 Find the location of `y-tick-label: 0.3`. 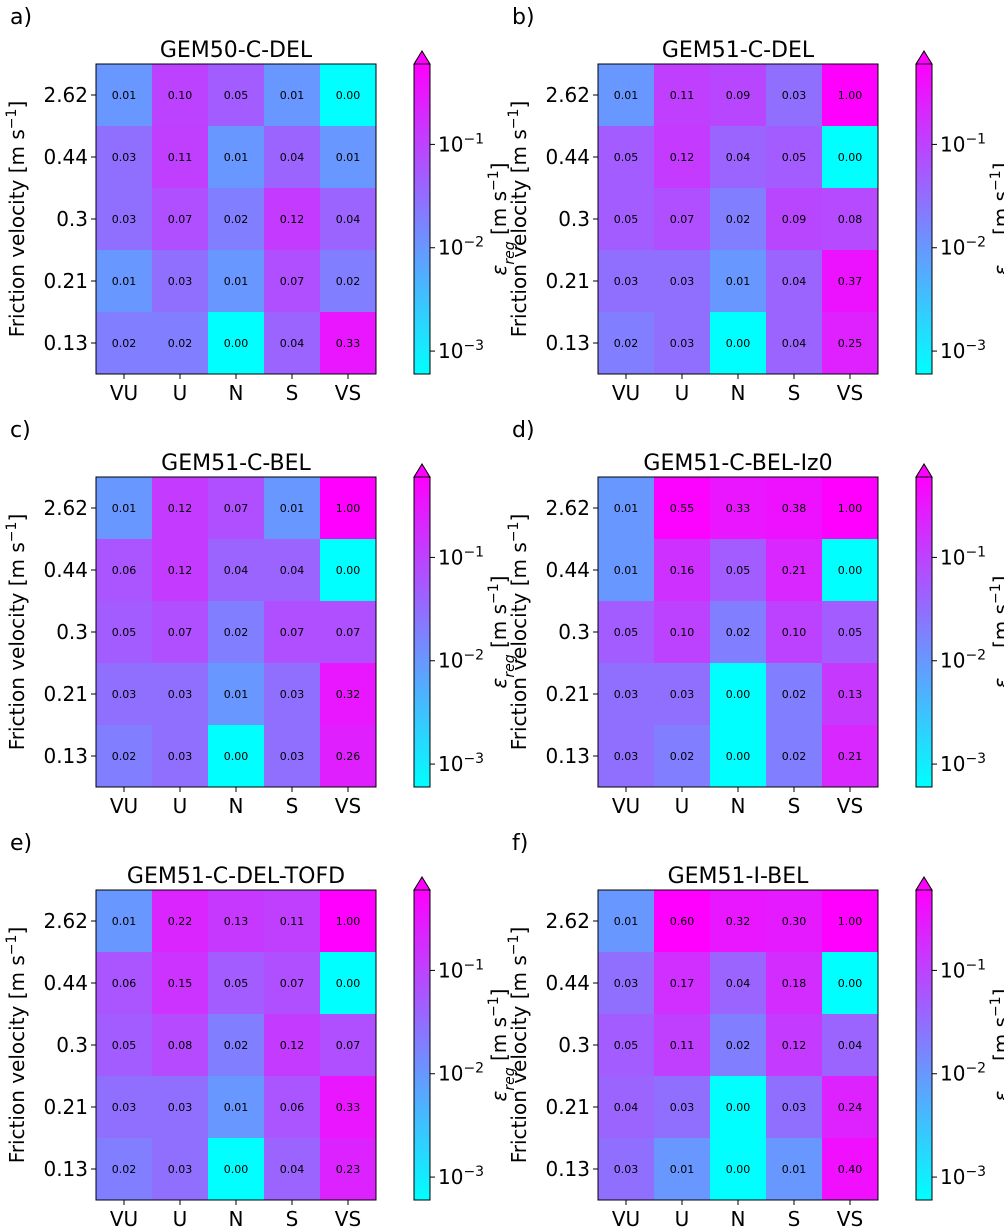

y-tick-label: 0.3 is located at coordinates (72, 632).